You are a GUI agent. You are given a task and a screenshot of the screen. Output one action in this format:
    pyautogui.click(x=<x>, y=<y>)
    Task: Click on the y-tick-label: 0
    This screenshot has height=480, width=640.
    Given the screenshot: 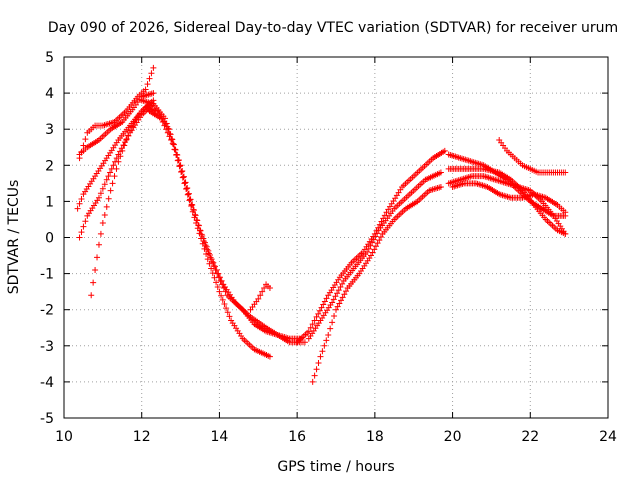 What is the action you would take?
    pyautogui.click(x=49, y=239)
    